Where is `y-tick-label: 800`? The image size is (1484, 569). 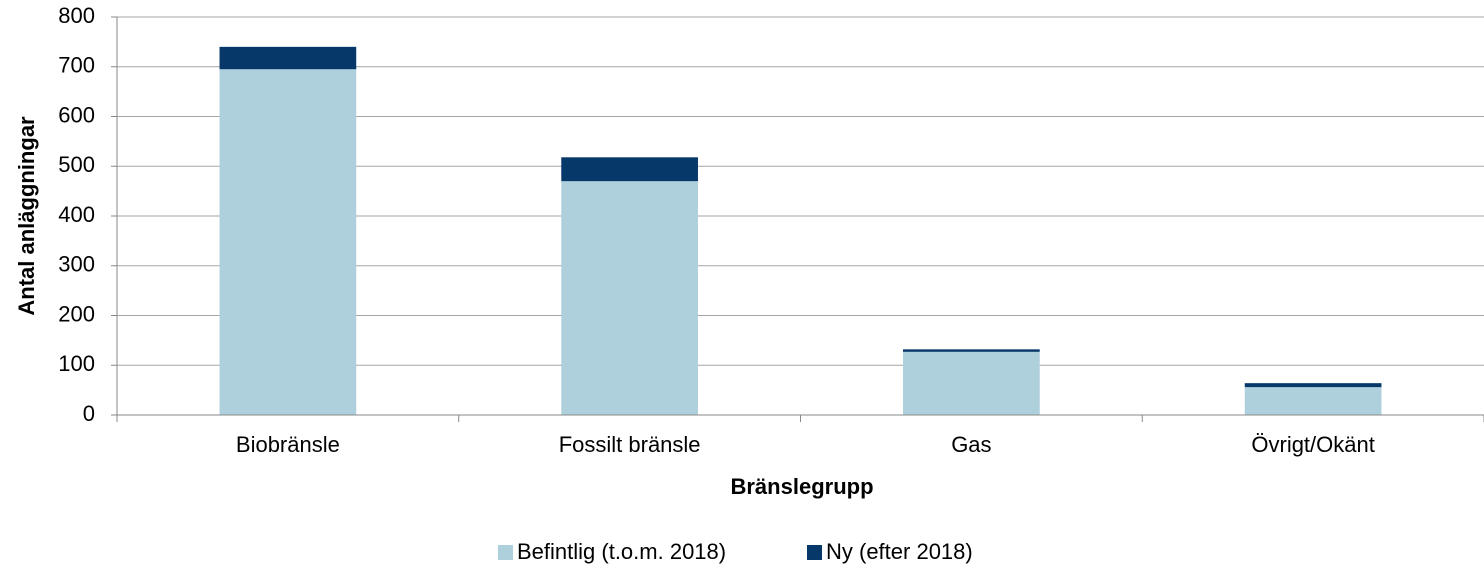 y-tick-label: 800 is located at coordinates (76, 15).